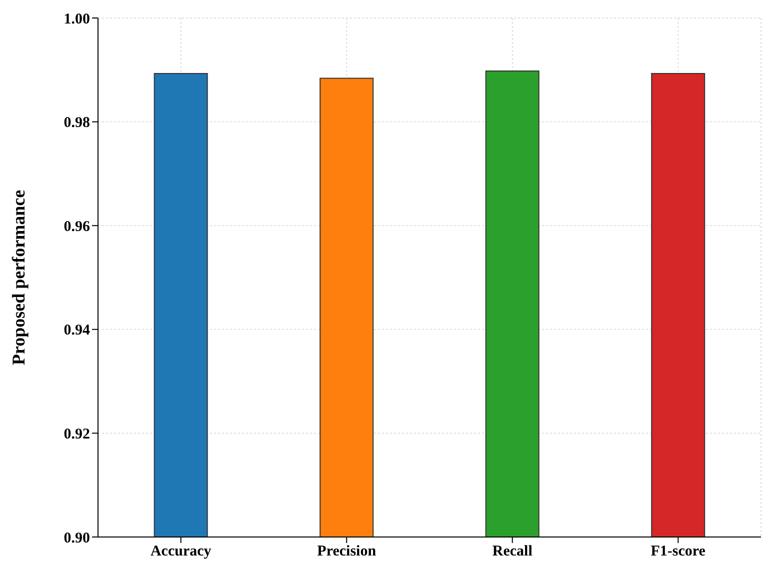 This screenshot has height=585, width=779. I want to click on y-tick-label: 1.00, so click(77, 19).